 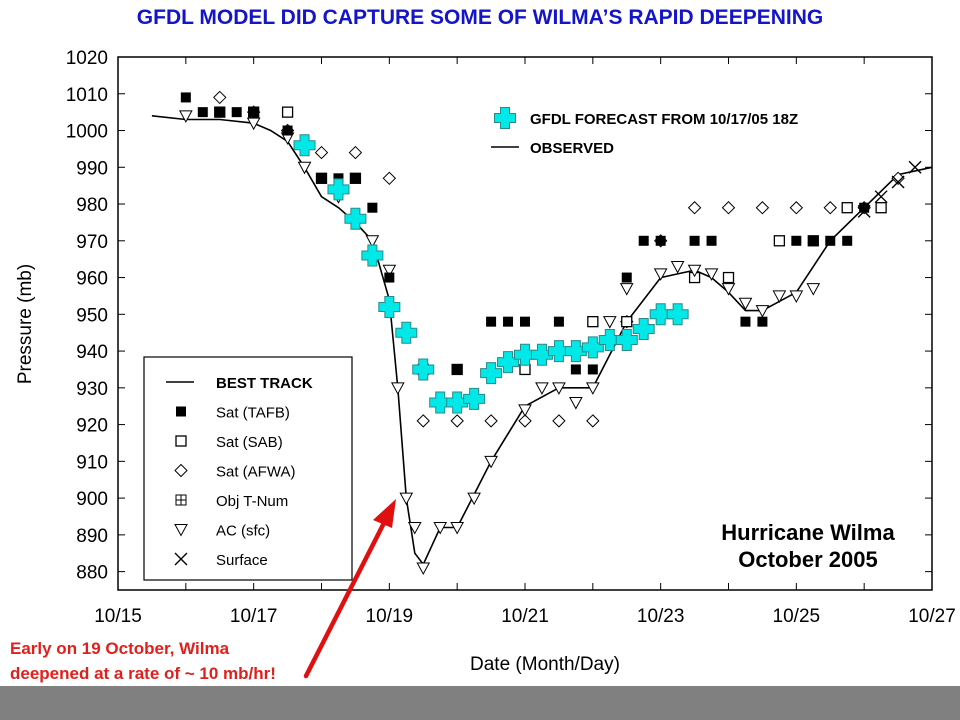 What do you see at coordinates (92, 389) in the screenshot?
I see `y-tick-label: 930` at bounding box center [92, 389].